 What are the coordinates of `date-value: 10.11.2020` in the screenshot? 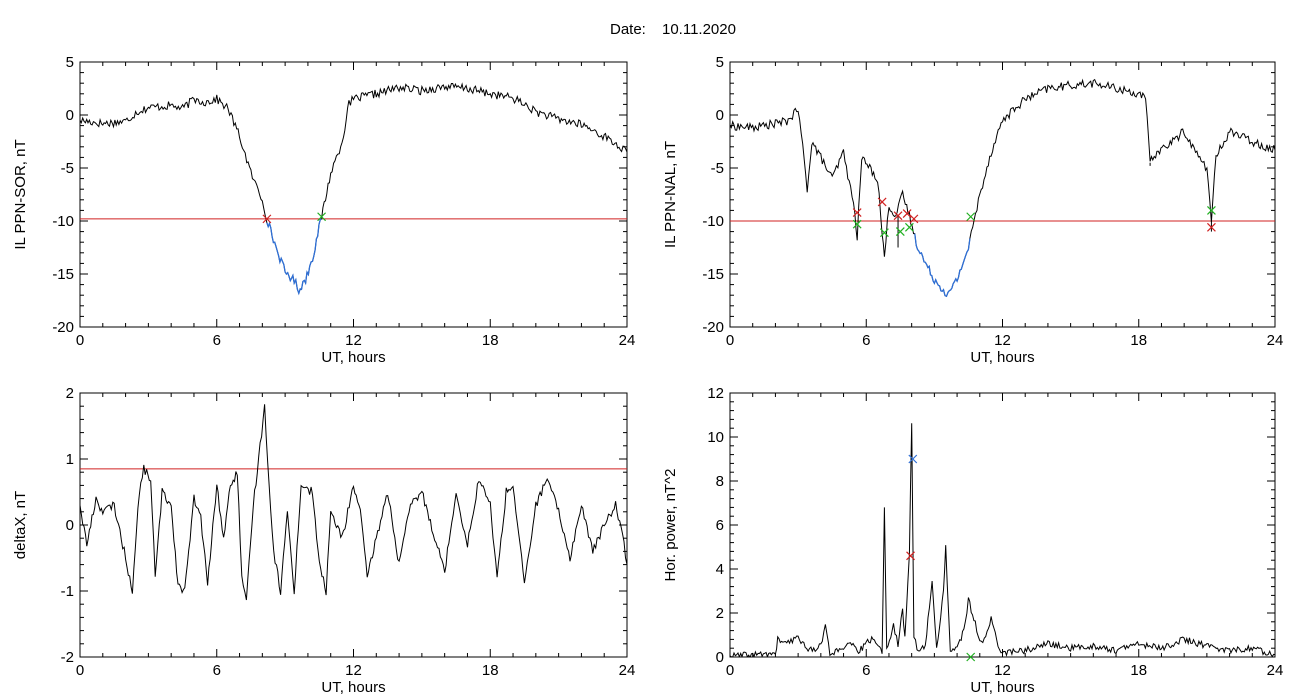 It's located at (699, 29).